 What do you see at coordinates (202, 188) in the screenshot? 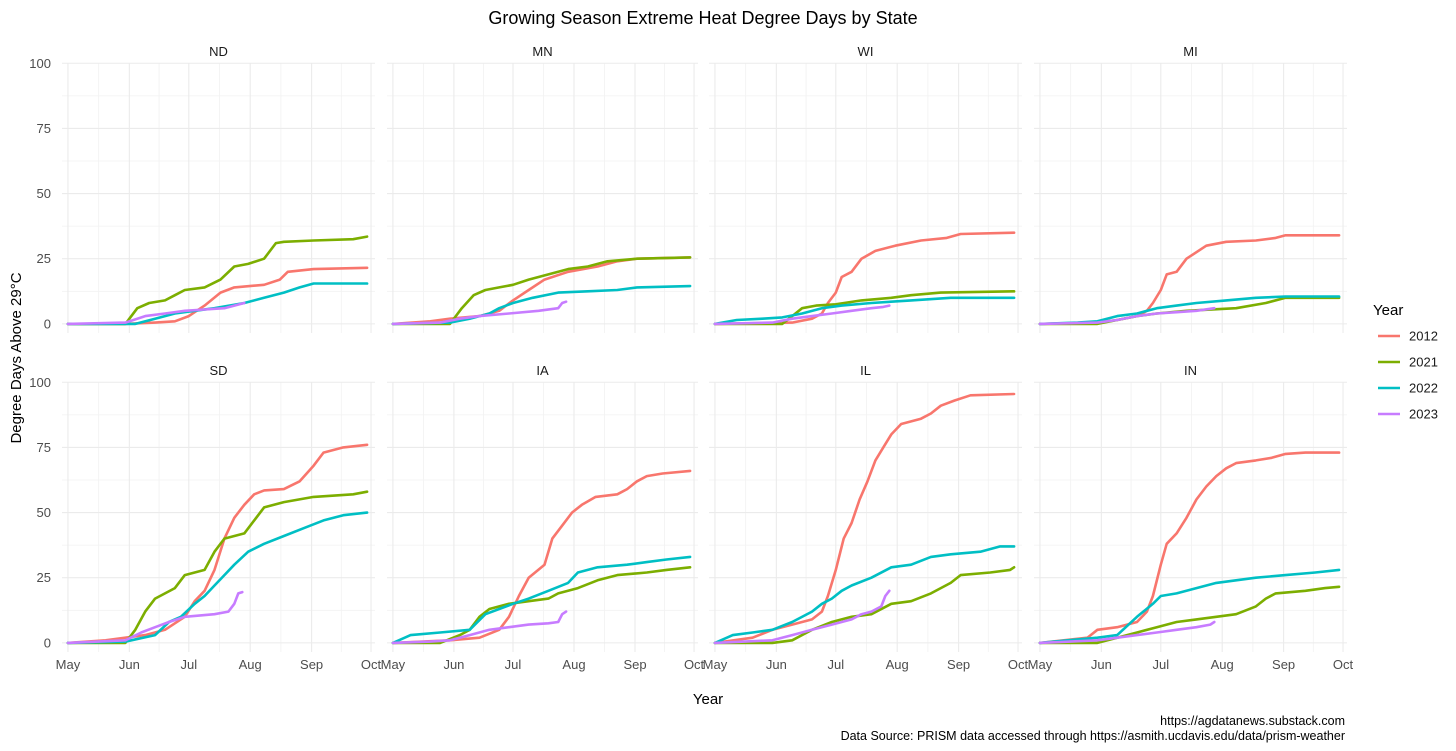
I see `panel-nd: ND 0 25 50 75 100` at bounding box center [202, 188].